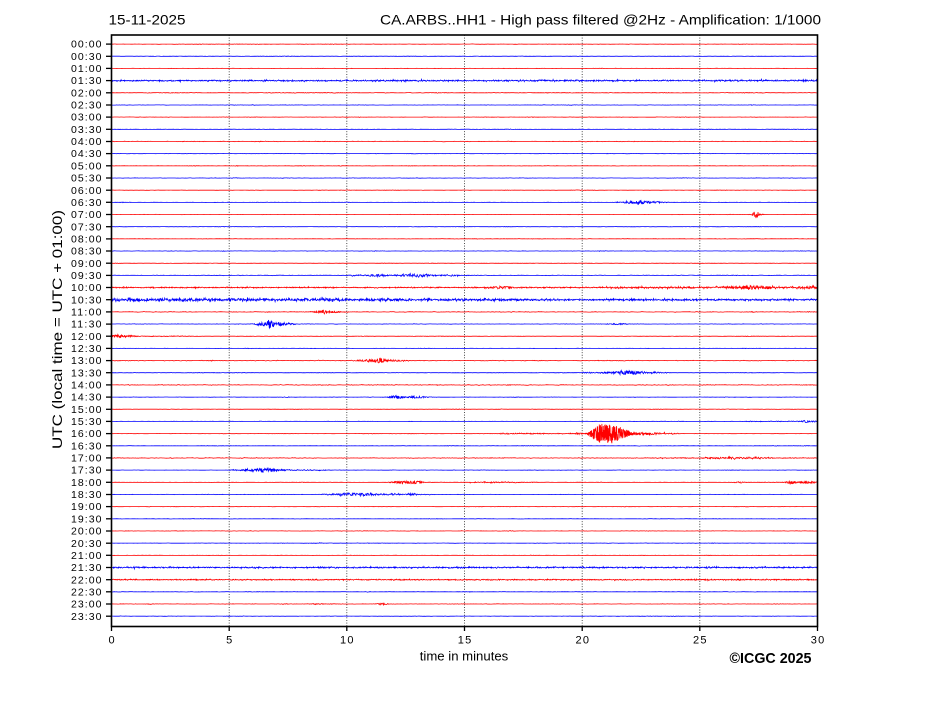  I want to click on svg-text: 20:30, so click(86, 544).